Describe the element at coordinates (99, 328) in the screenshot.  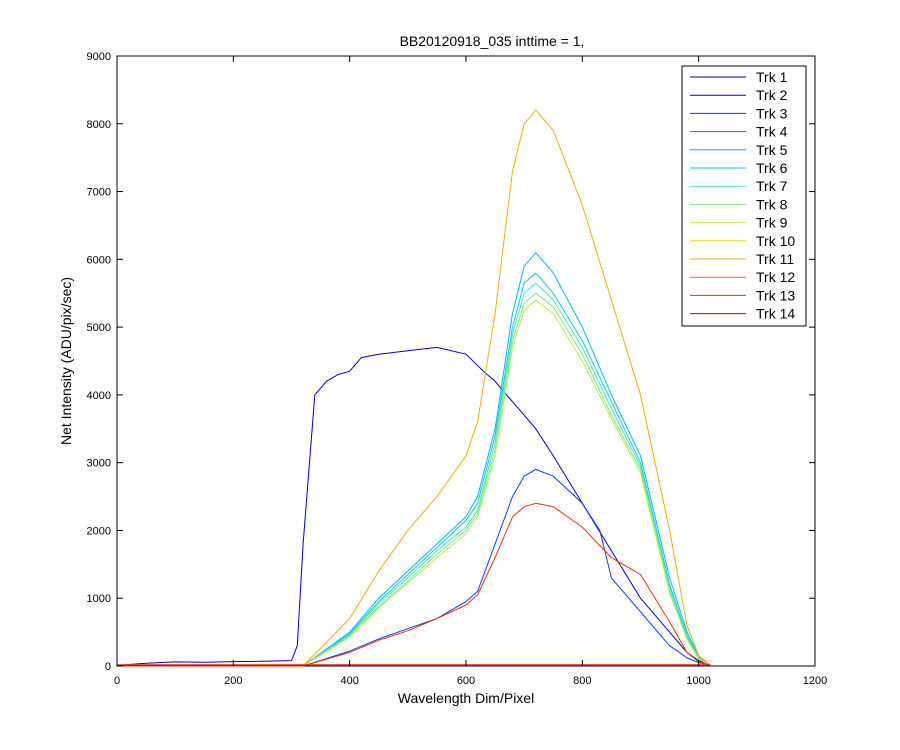
I see `y-tick-label: 5000` at that location.